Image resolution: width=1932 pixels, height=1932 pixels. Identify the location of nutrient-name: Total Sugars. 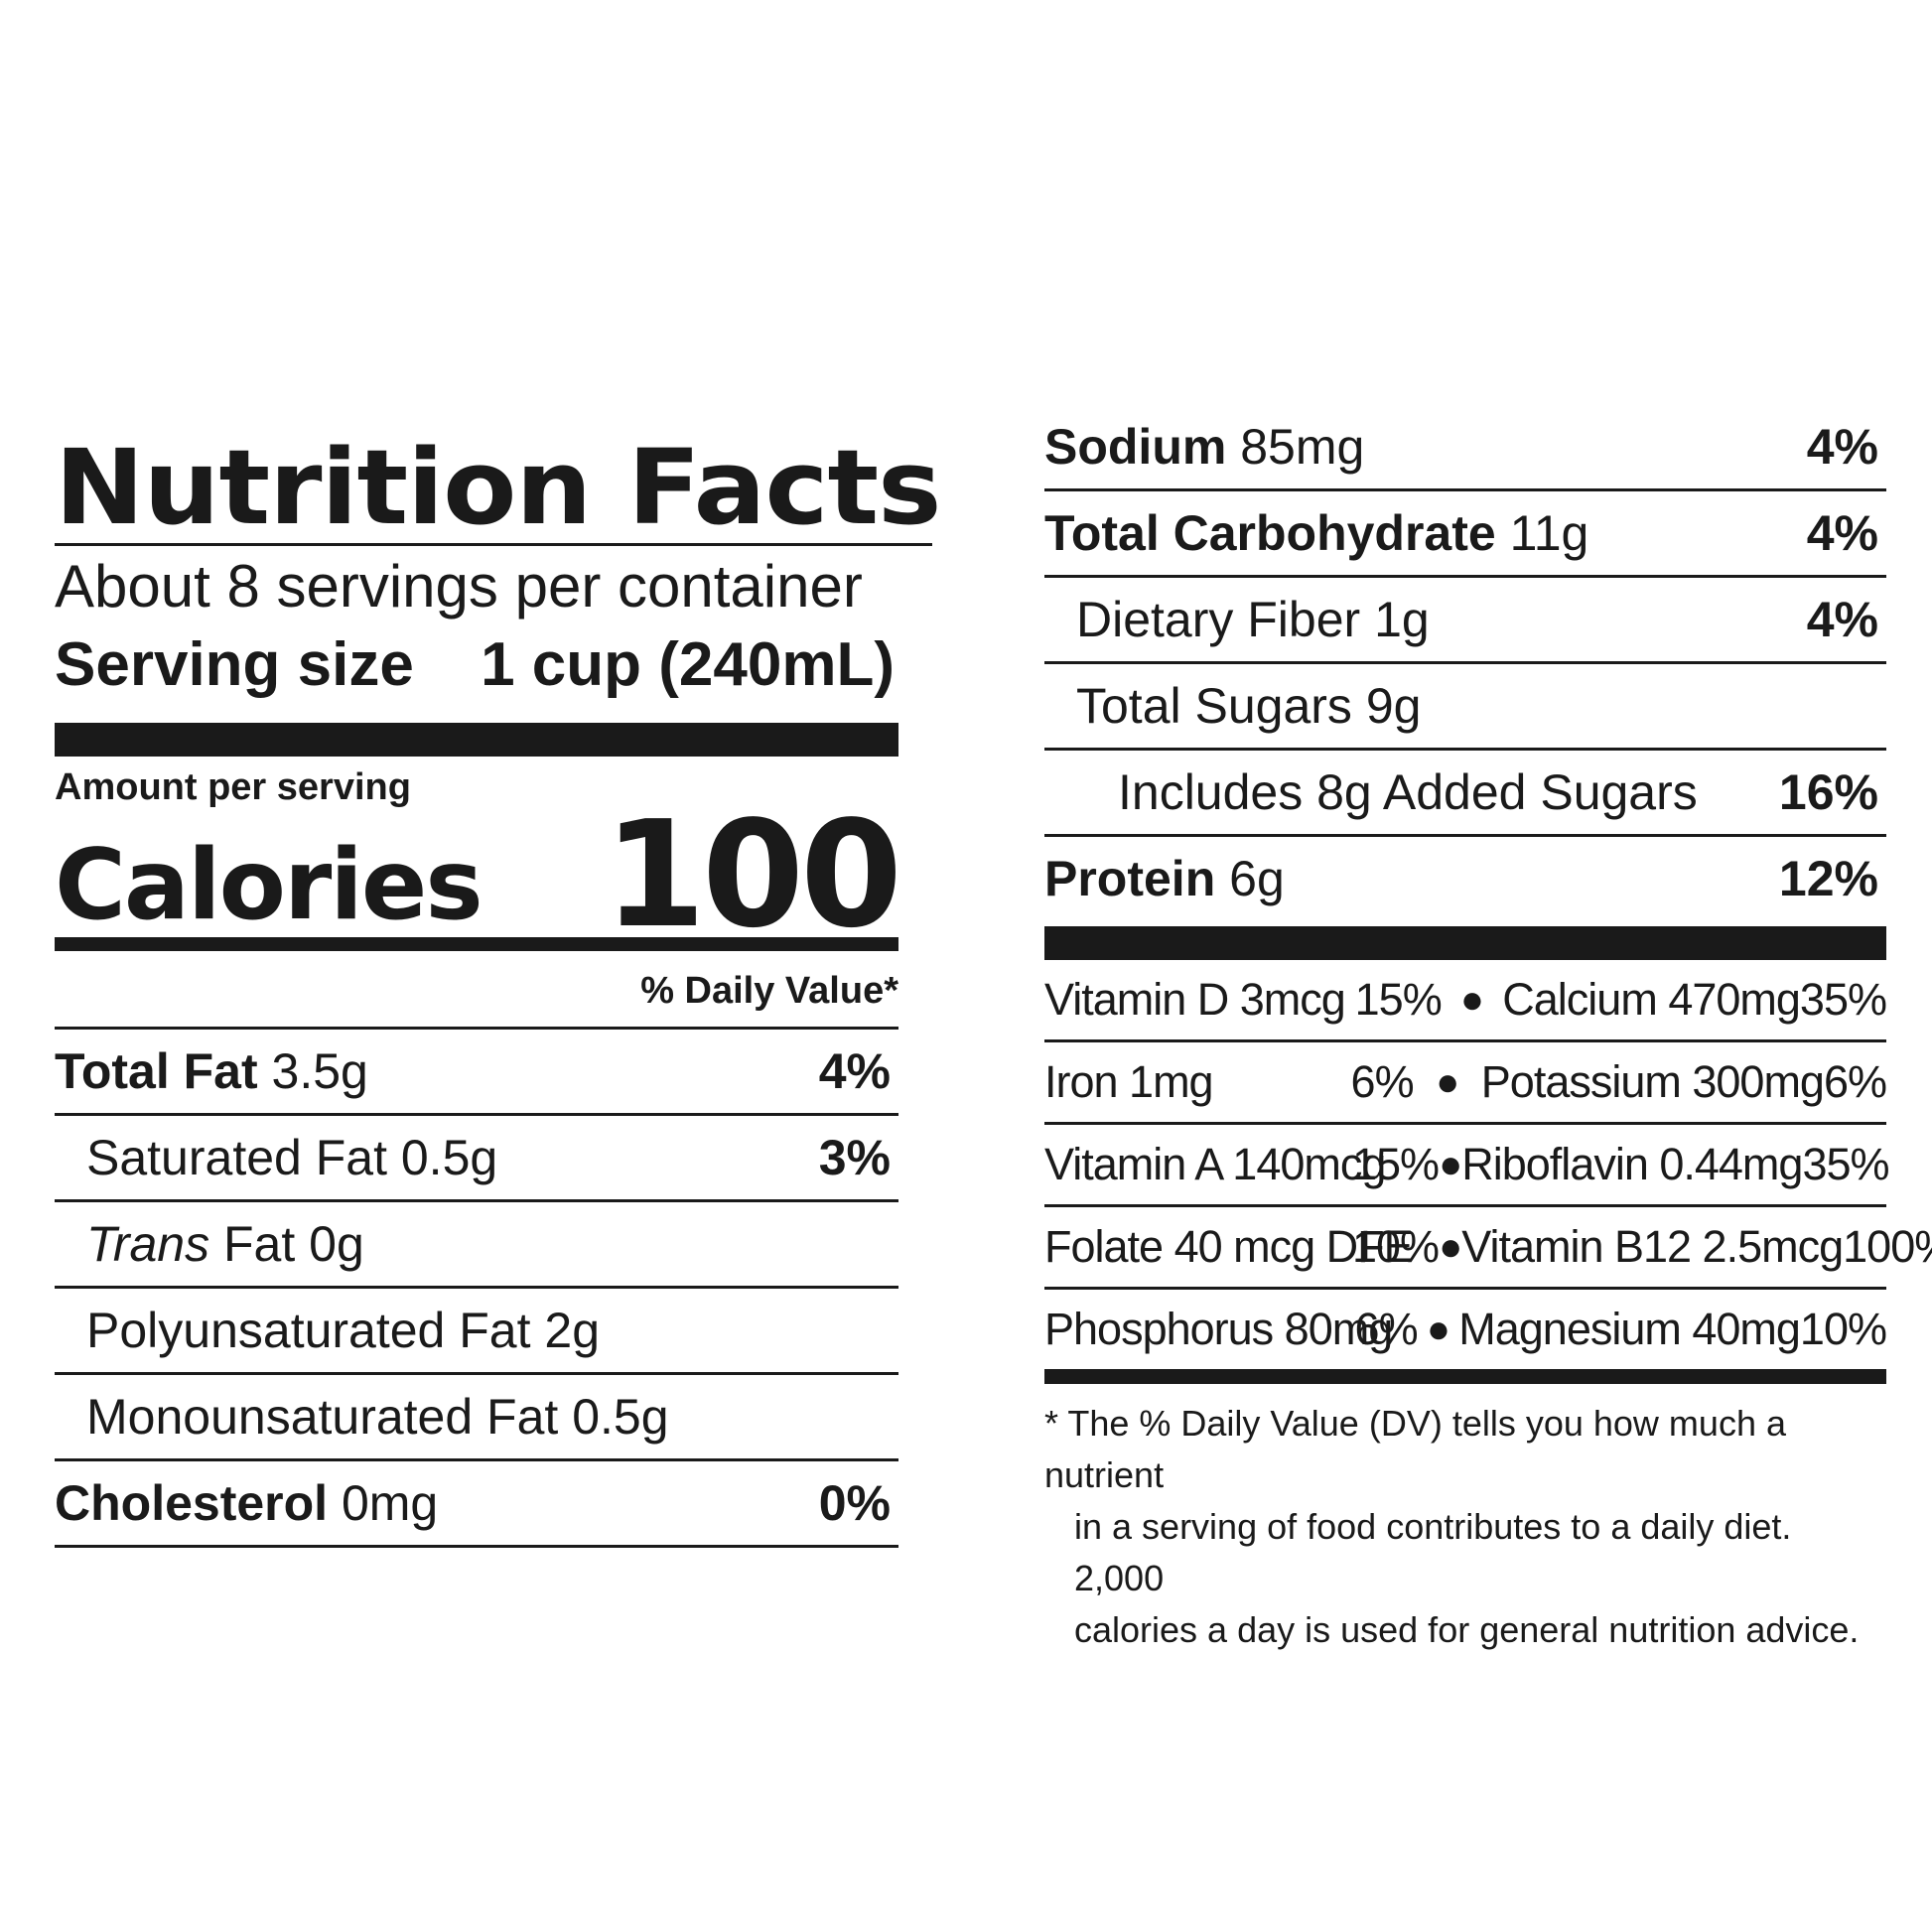
(1214, 706).